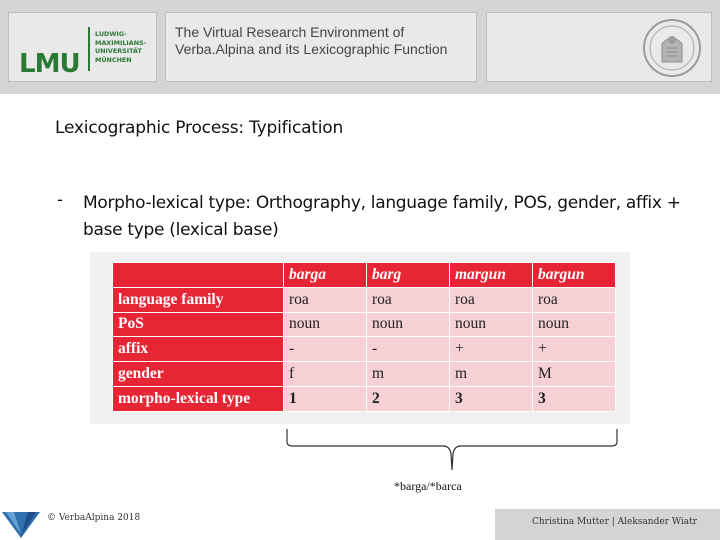 The width and height of the screenshot is (720, 540). I want to click on row-header: affix, so click(198, 349).